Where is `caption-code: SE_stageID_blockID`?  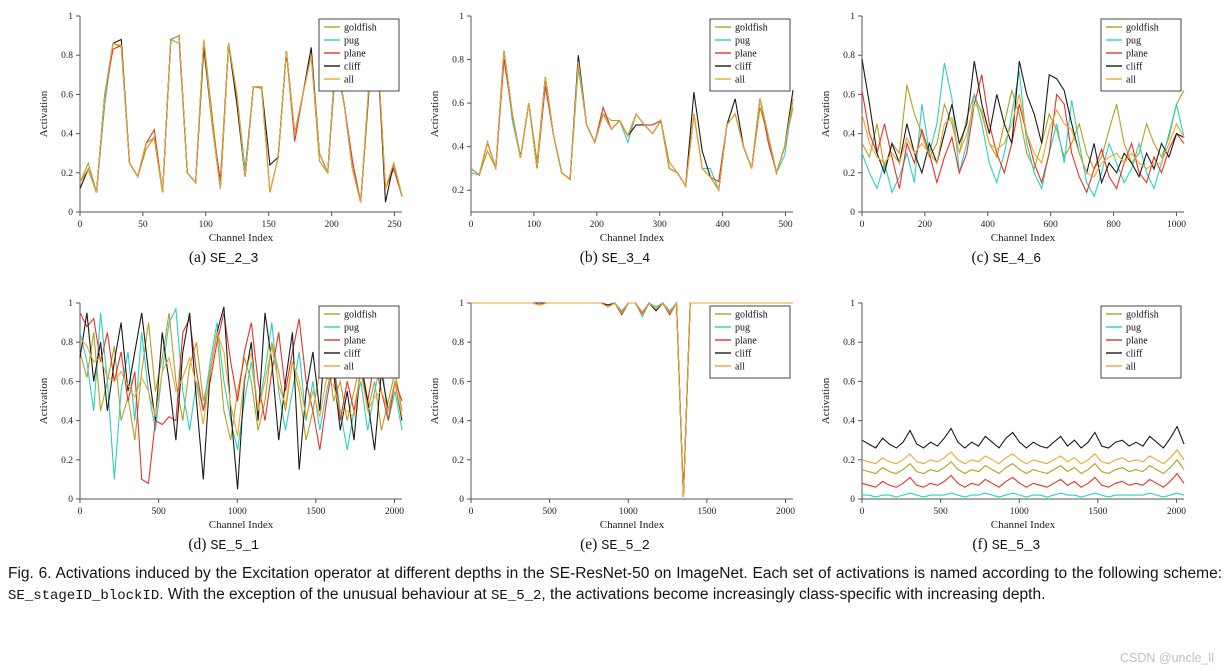
caption-code: SE_stageID_blockID is located at coordinates (84, 595).